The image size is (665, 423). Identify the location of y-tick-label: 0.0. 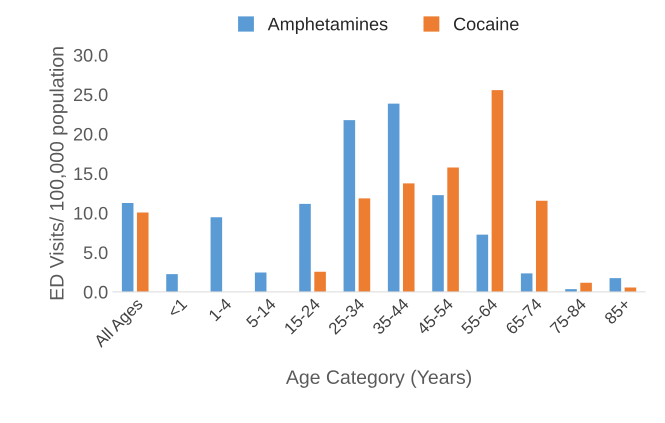
(96, 292).